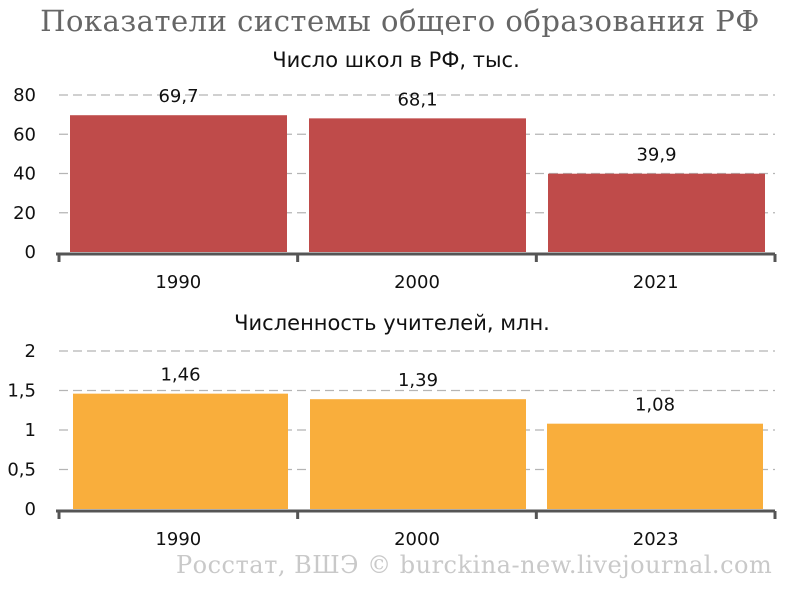 Image resolution: width=800 pixels, height=591 pixels. What do you see at coordinates (417, 539) in the screenshot?
I see `teachers-x-tick-label: 2000` at bounding box center [417, 539].